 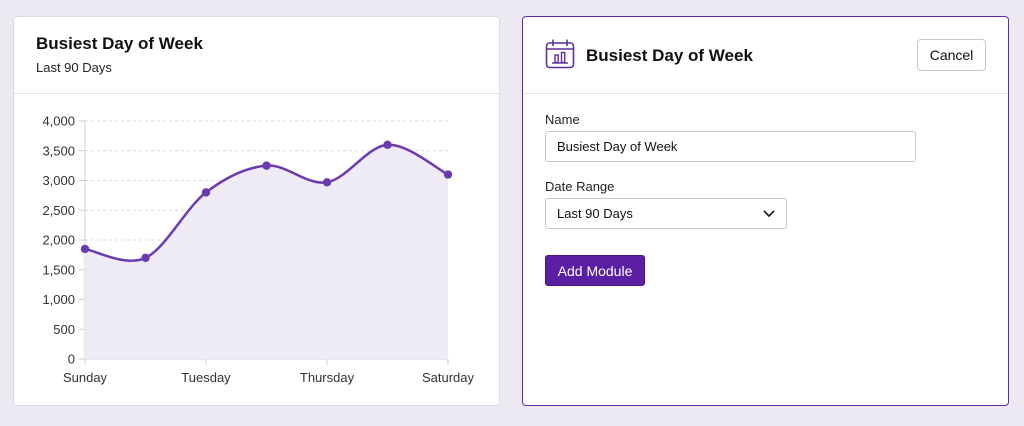 I want to click on cancel-button: Cancel, so click(x=951, y=55).